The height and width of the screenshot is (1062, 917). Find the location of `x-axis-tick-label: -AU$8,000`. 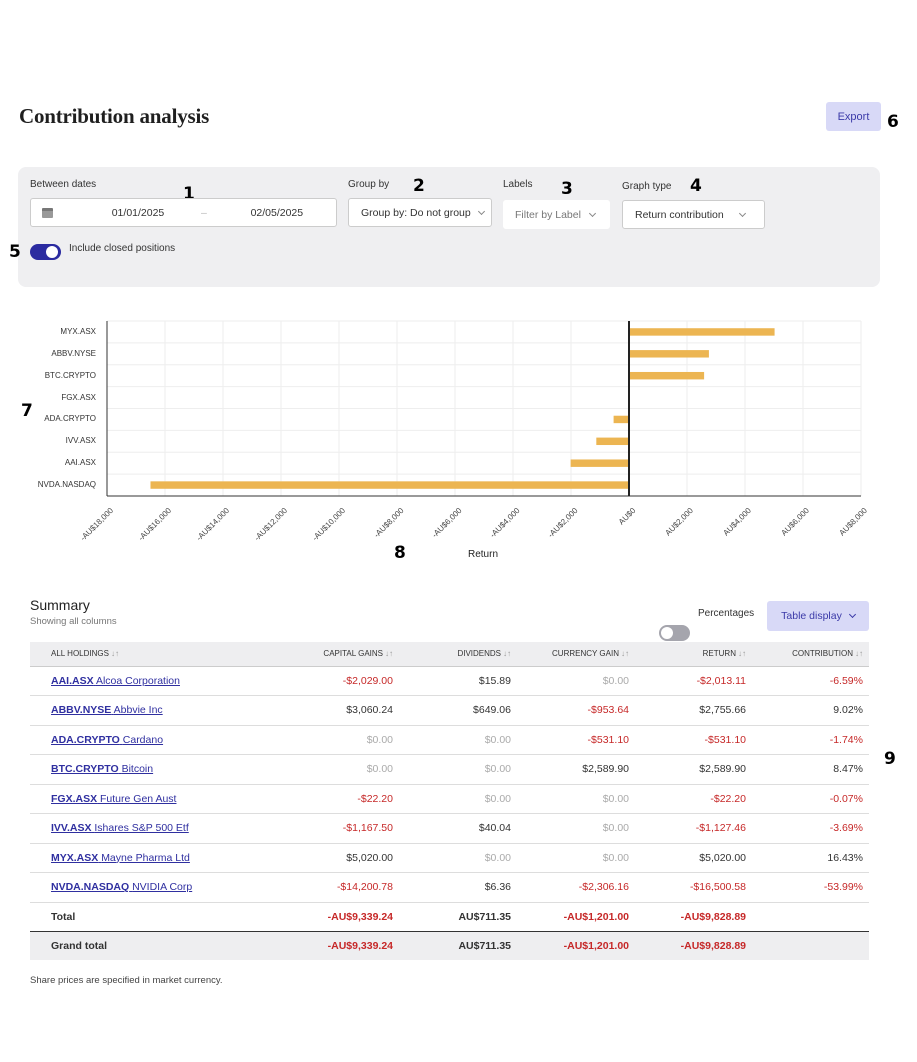

x-axis-tick-label: -AU$8,000 is located at coordinates (388, 523).